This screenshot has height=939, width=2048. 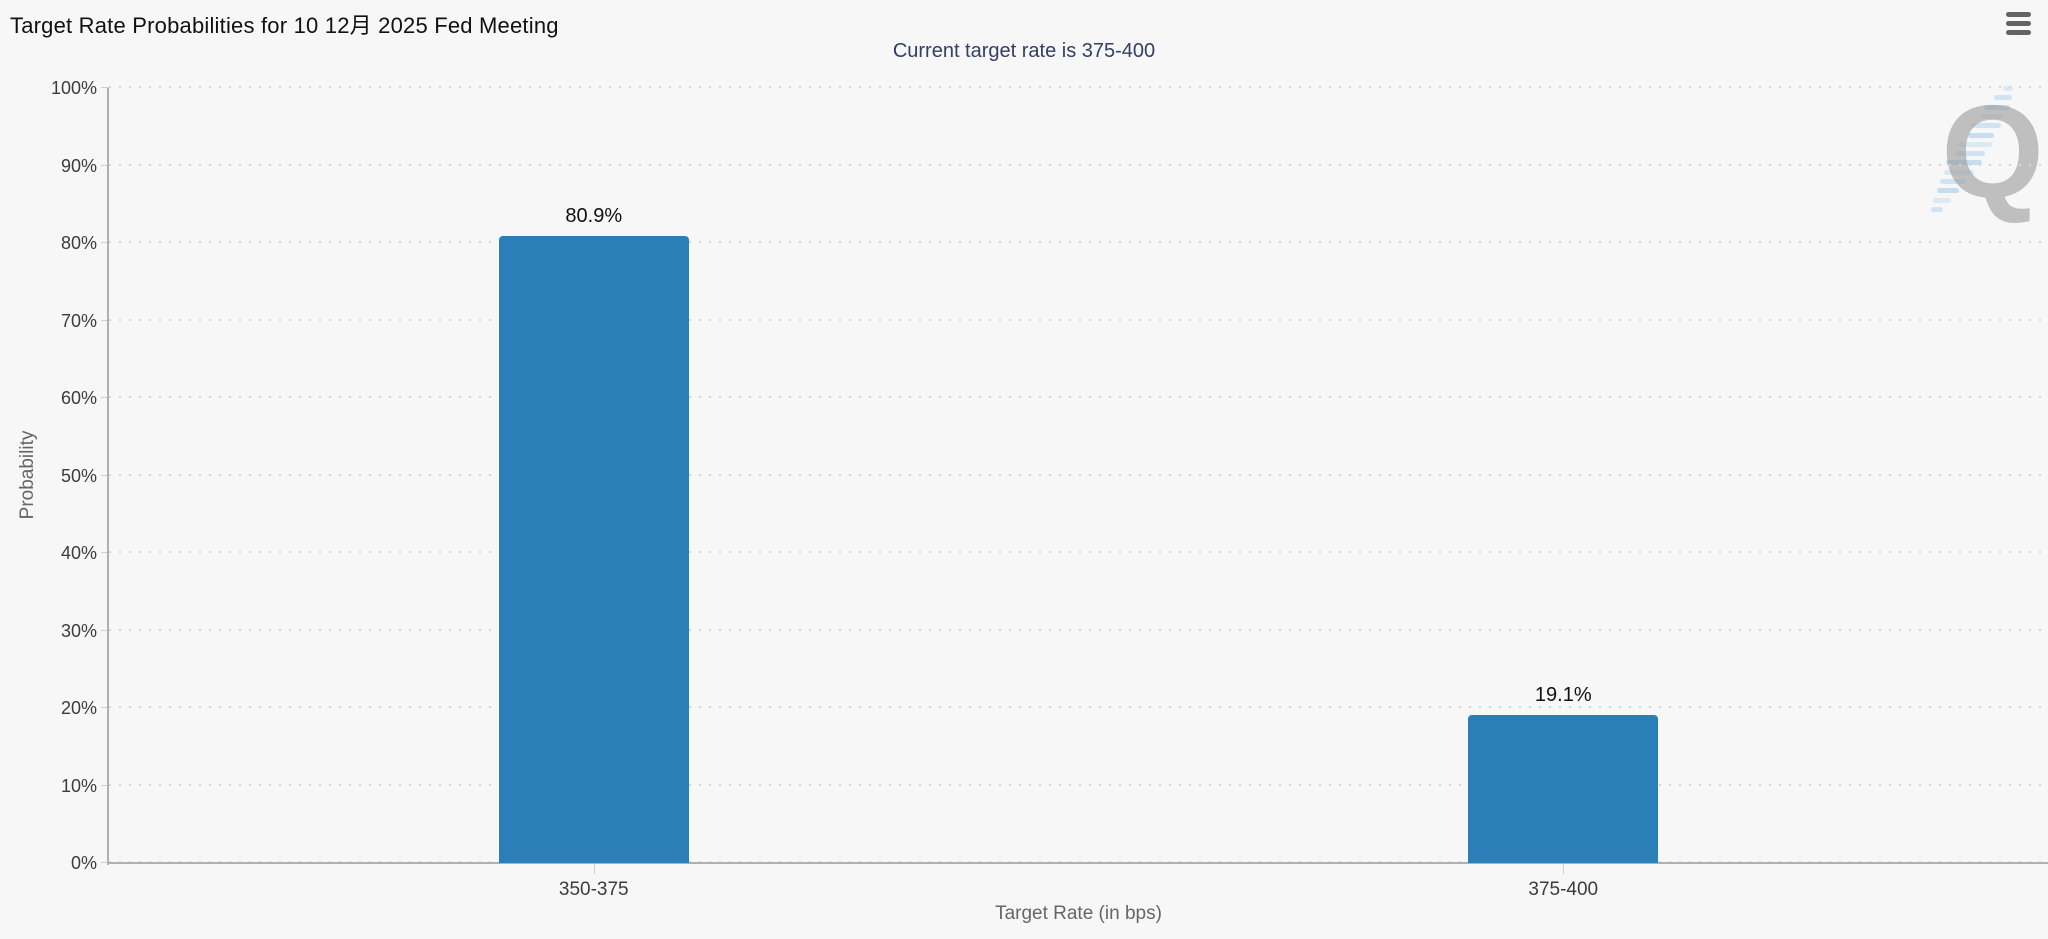 What do you see at coordinates (83, 863) in the screenshot?
I see `y-axis-label: 0%` at bounding box center [83, 863].